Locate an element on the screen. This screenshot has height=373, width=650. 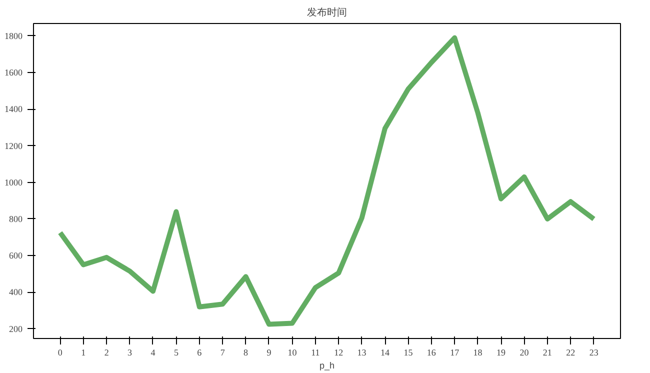
y-tick-label: 600 is located at coordinates (16, 255).